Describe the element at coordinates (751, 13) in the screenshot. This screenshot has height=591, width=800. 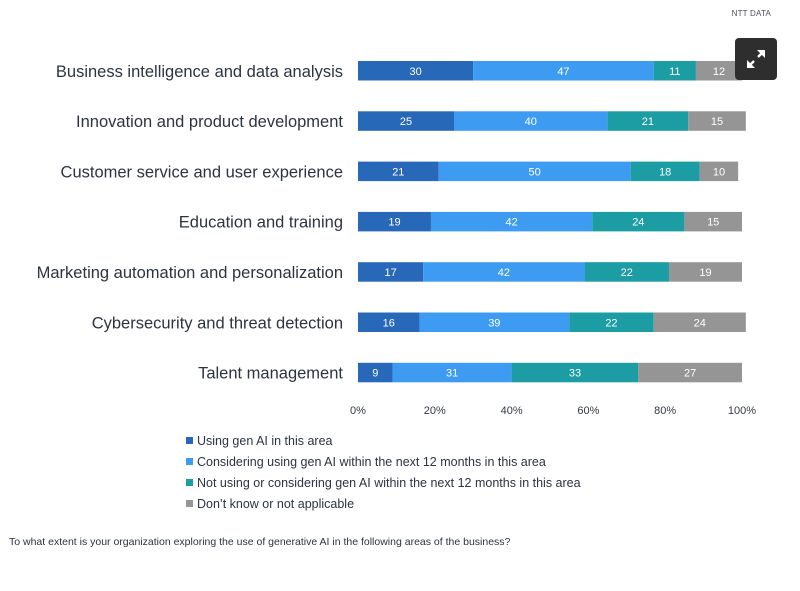
I see `source-label: NTT DATA` at that location.